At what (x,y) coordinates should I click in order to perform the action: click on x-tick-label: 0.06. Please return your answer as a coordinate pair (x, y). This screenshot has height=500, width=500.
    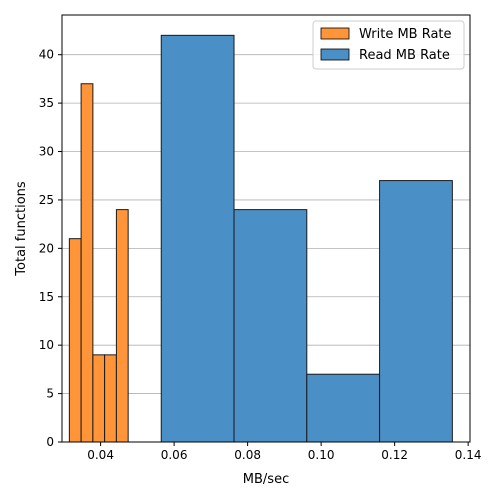
    Looking at the image, I should click on (174, 455).